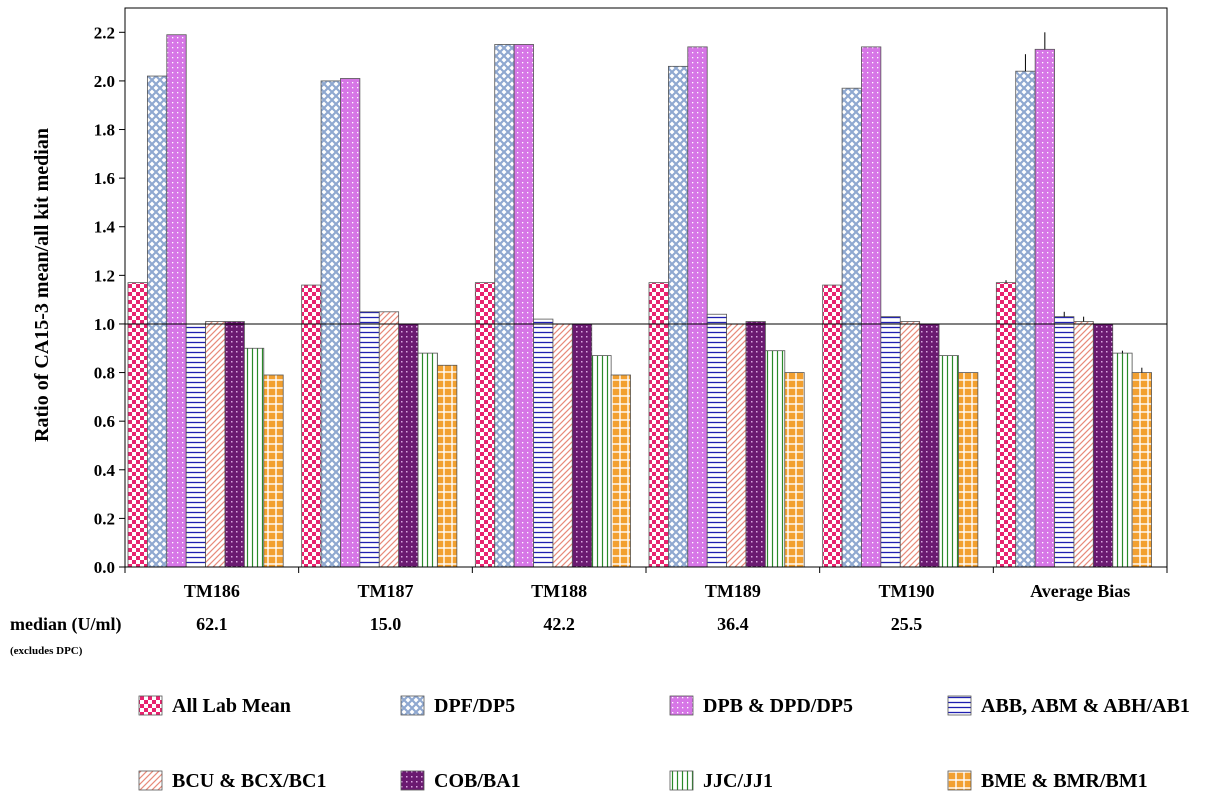  What do you see at coordinates (105, 470) in the screenshot?
I see `y-tick-label: 0.4` at bounding box center [105, 470].